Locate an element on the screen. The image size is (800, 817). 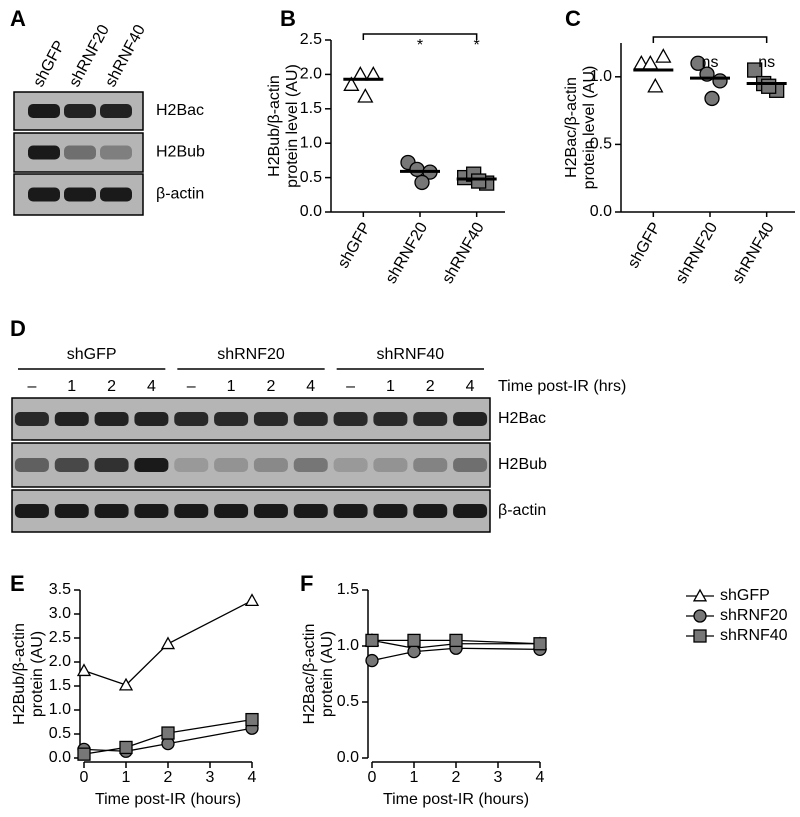
y-tick-label: 2.5 is located at coordinates (60, 637).